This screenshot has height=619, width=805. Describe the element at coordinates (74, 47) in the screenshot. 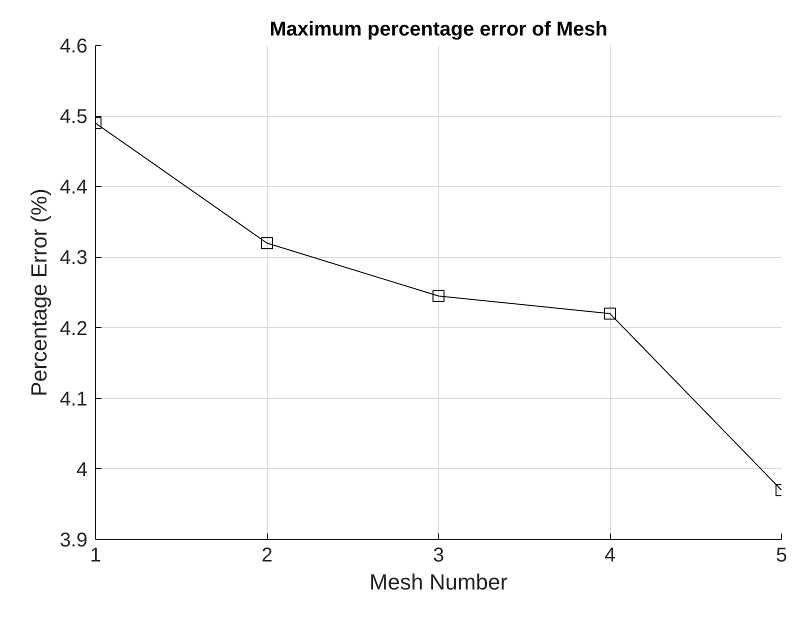

I see `y-tick-label: 4.6` at that location.